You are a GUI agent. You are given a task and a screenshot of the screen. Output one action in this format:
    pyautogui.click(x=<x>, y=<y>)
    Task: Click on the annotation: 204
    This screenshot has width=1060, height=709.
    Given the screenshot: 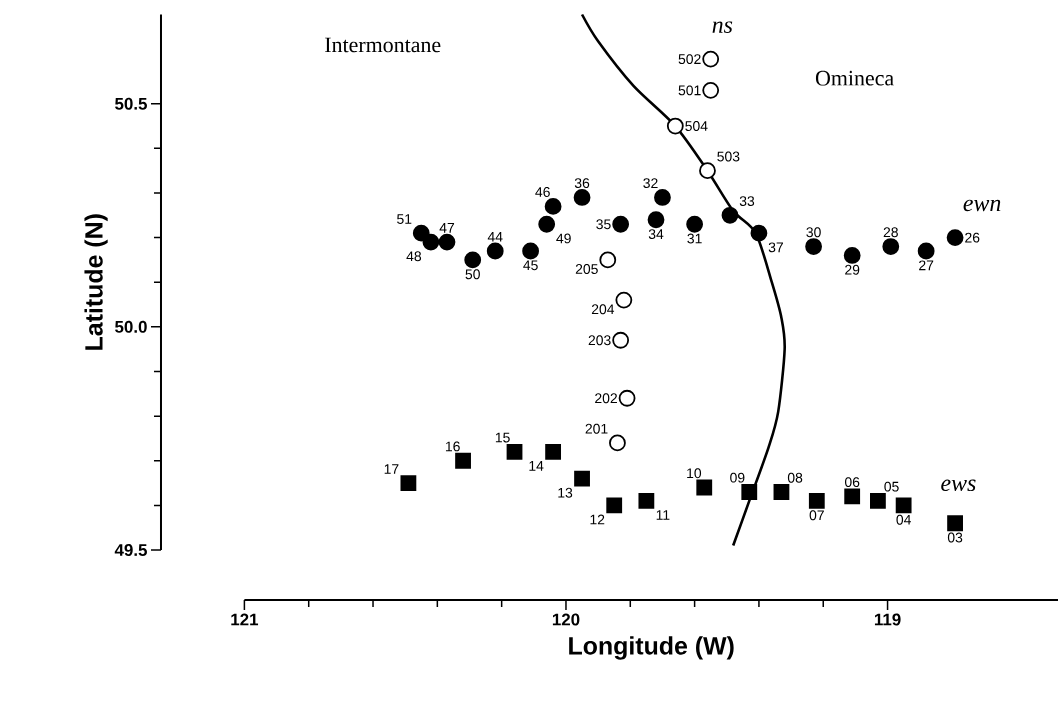 What is the action you would take?
    pyautogui.click(x=603, y=309)
    